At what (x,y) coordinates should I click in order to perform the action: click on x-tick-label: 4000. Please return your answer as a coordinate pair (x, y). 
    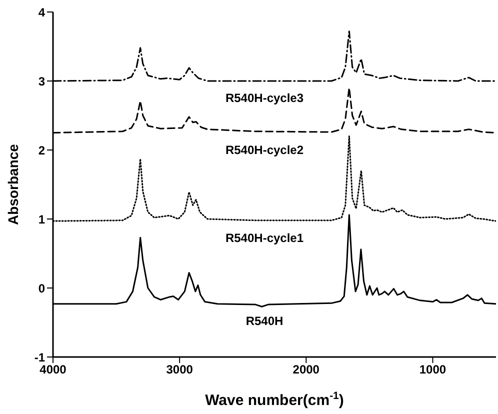
    Looking at the image, I should click on (53, 369).